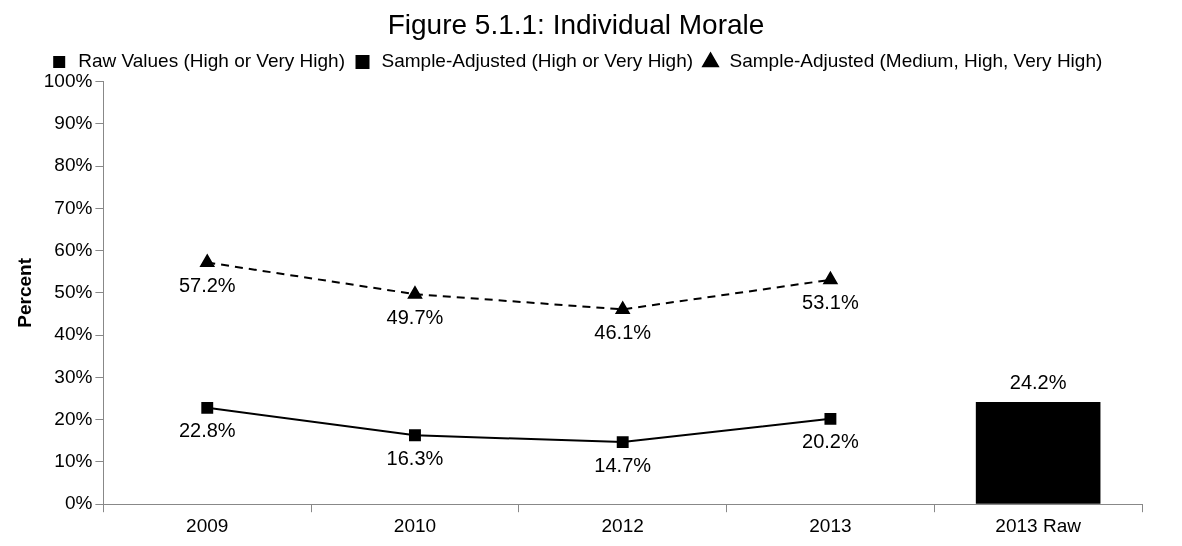 Image resolution: width=1182 pixels, height=546 pixels. Describe the element at coordinates (68, 80) in the screenshot. I see `y-tick-label: 100%` at that location.